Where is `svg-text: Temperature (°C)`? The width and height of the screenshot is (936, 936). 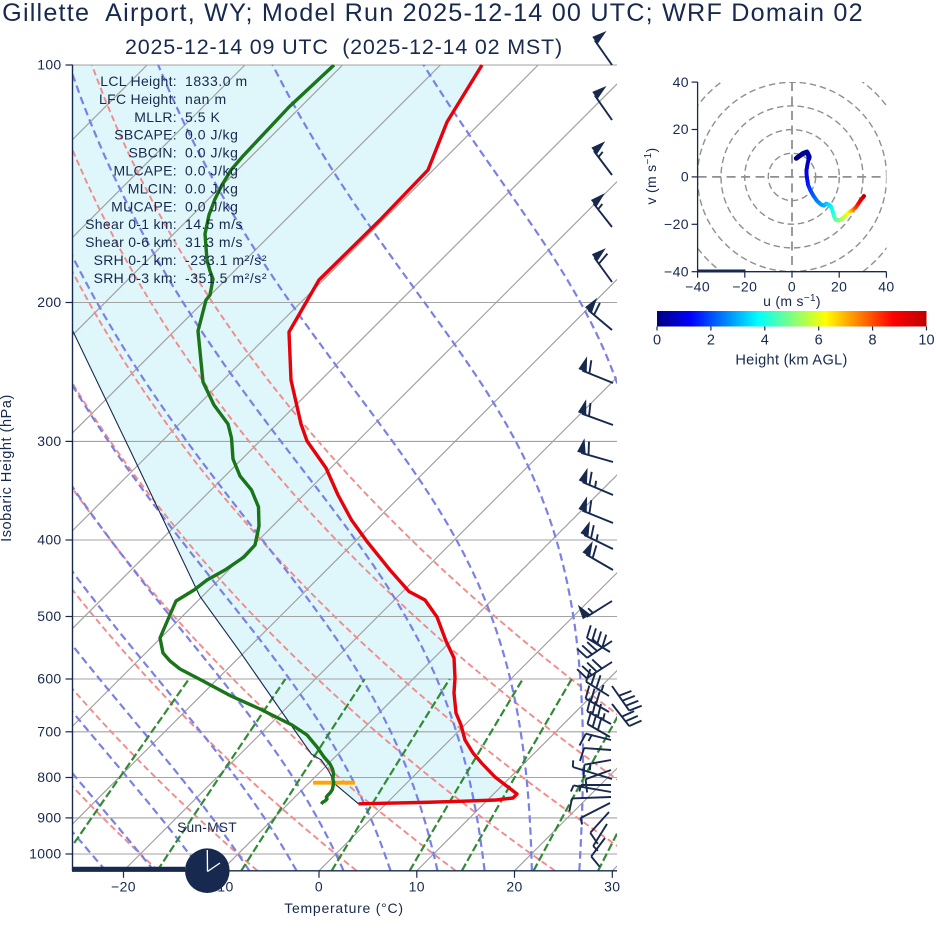
svg-text: Temperature (°C) is located at coordinates (344, 908).